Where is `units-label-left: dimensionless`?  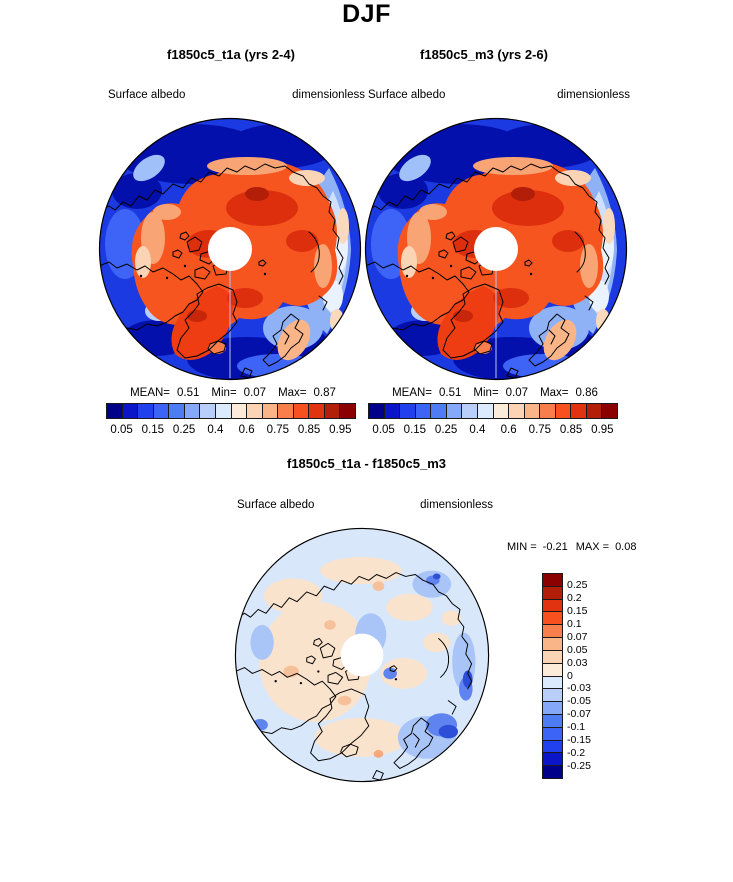 units-label-left: dimensionless is located at coordinates (328, 95).